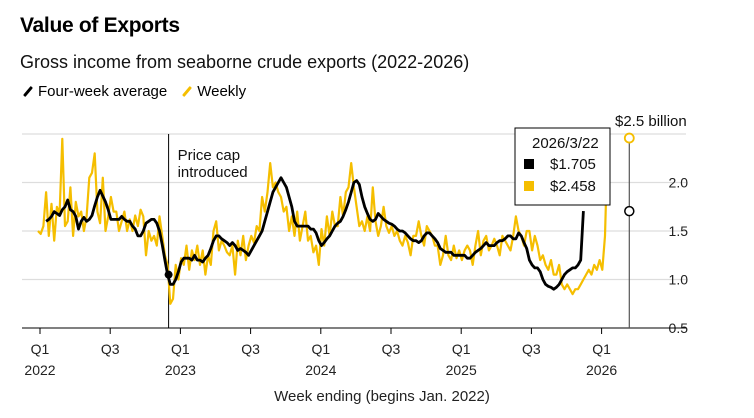 This screenshot has width=754, height=418. What do you see at coordinates (180, 370) in the screenshot?
I see `x-tick-label-year: 2023` at bounding box center [180, 370].